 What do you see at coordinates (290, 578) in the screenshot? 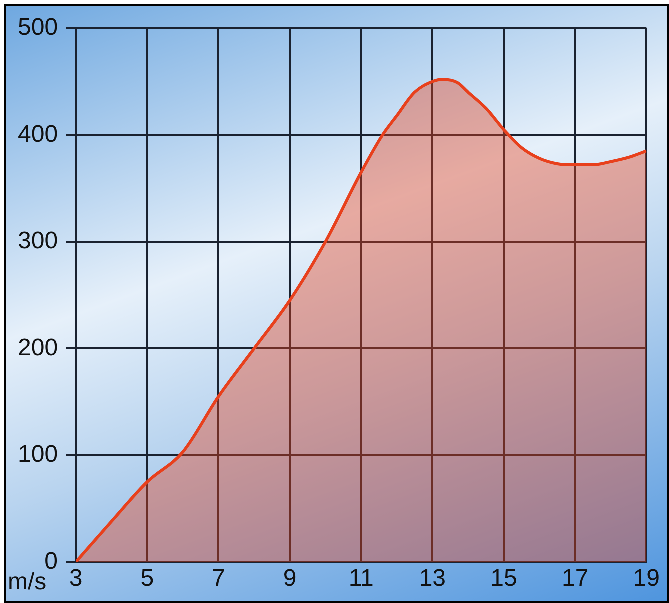
I see `x-tick-label: 9` at bounding box center [290, 578].